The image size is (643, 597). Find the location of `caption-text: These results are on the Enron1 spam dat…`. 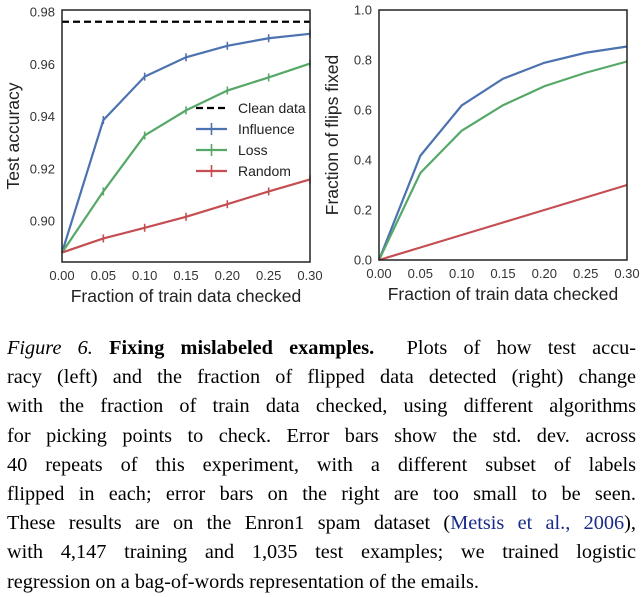

caption-text: These results are on the Enron1 spam dat… is located at coordinates (229, 523).